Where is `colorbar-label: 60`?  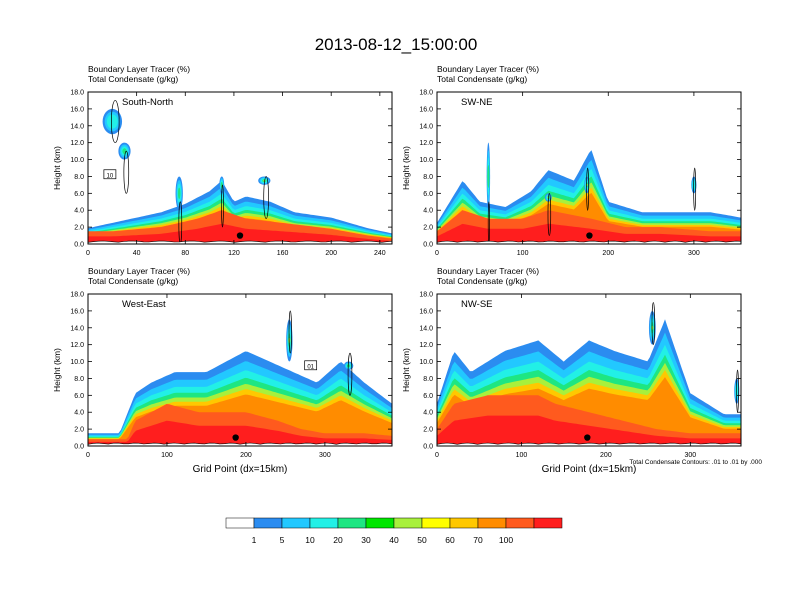
colorbar-label: 60 is located at coordinates (450, 540).